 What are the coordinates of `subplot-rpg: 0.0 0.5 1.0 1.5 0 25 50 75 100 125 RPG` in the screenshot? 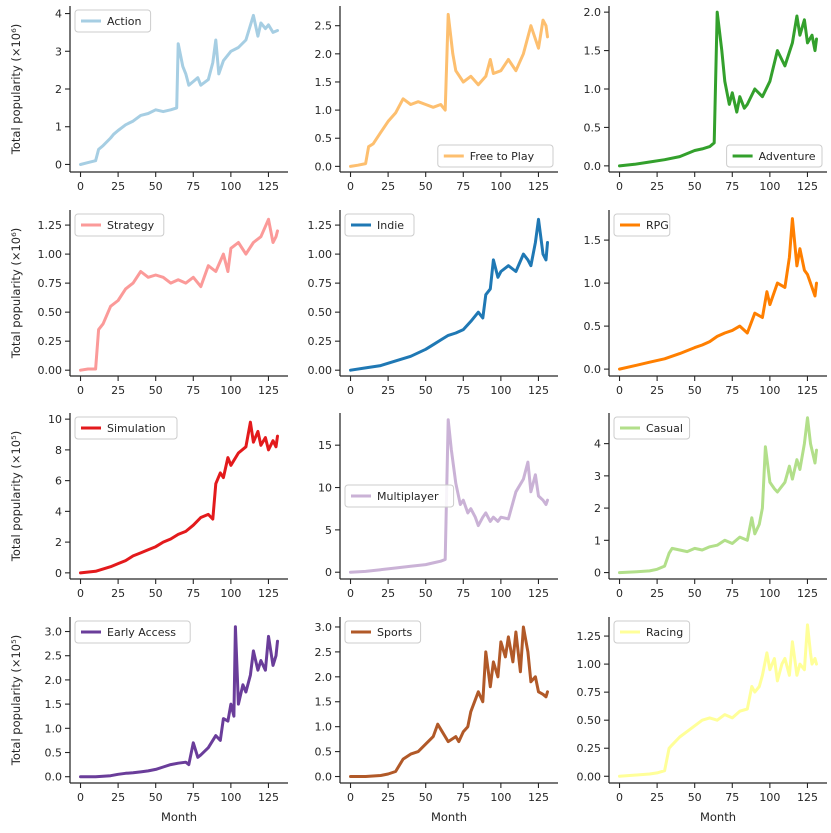 It's located at (705, 303).